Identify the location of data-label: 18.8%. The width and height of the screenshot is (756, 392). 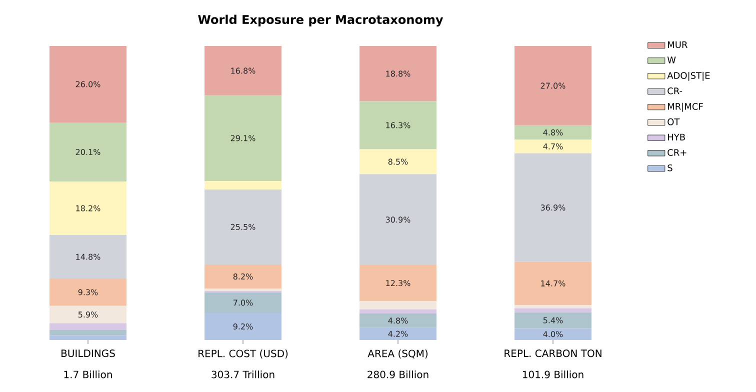
(398, 73).